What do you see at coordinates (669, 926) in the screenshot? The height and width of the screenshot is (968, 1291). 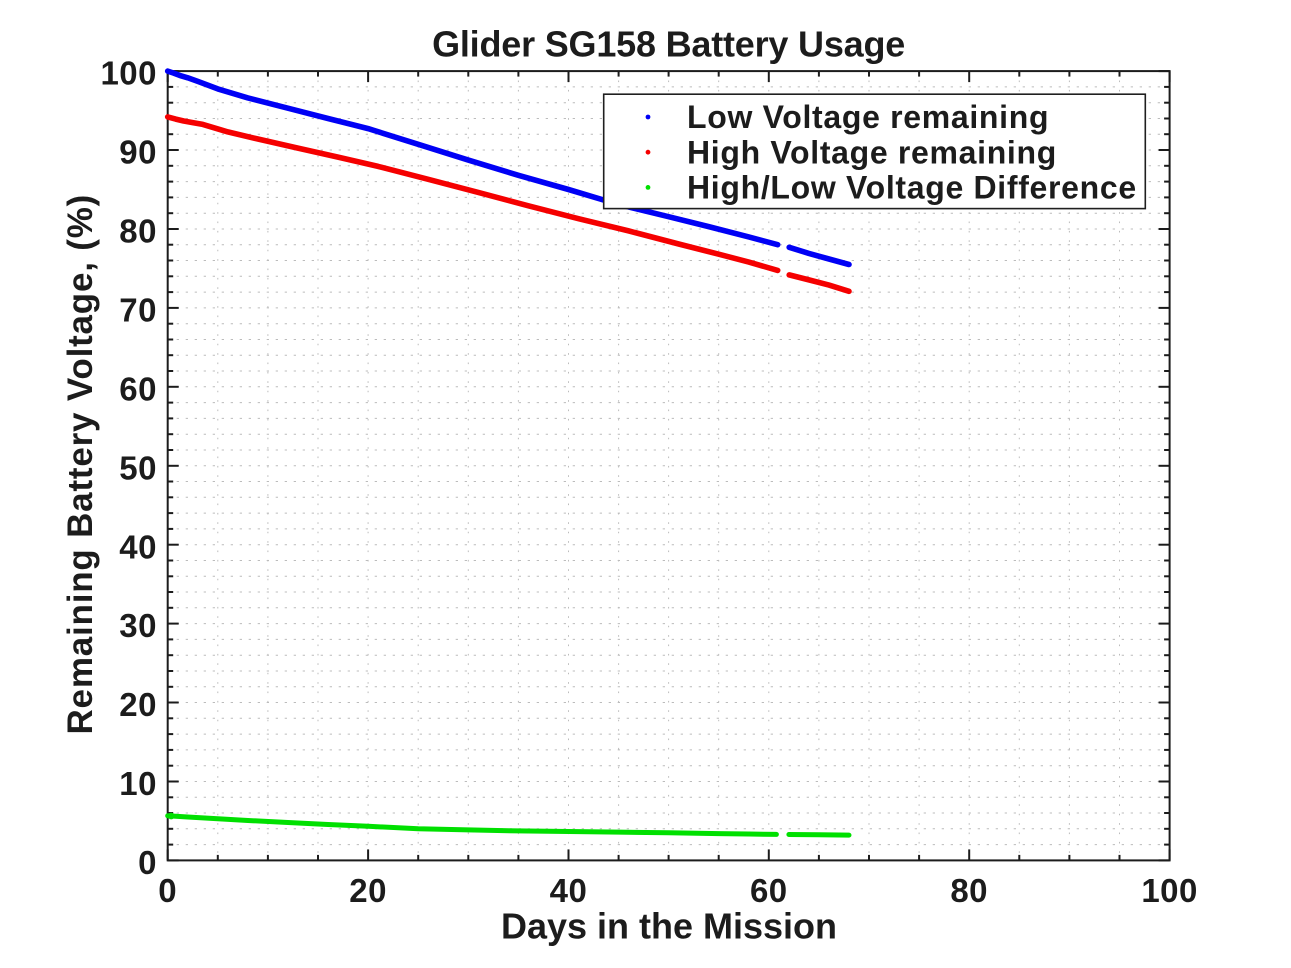 I see `svg-text: Days in the Mission` at bounding box center [669, 926].